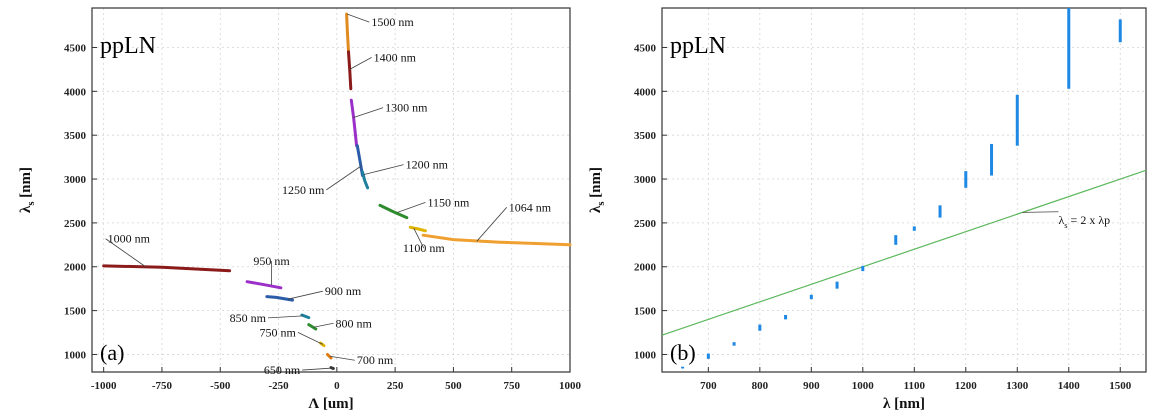 This screenshot has width=1152, height=416. What do you see at coordinates (904, 404) in the screenshot?
I see `x-axis-label: λ [nm]` at bounding box center [904, 404].